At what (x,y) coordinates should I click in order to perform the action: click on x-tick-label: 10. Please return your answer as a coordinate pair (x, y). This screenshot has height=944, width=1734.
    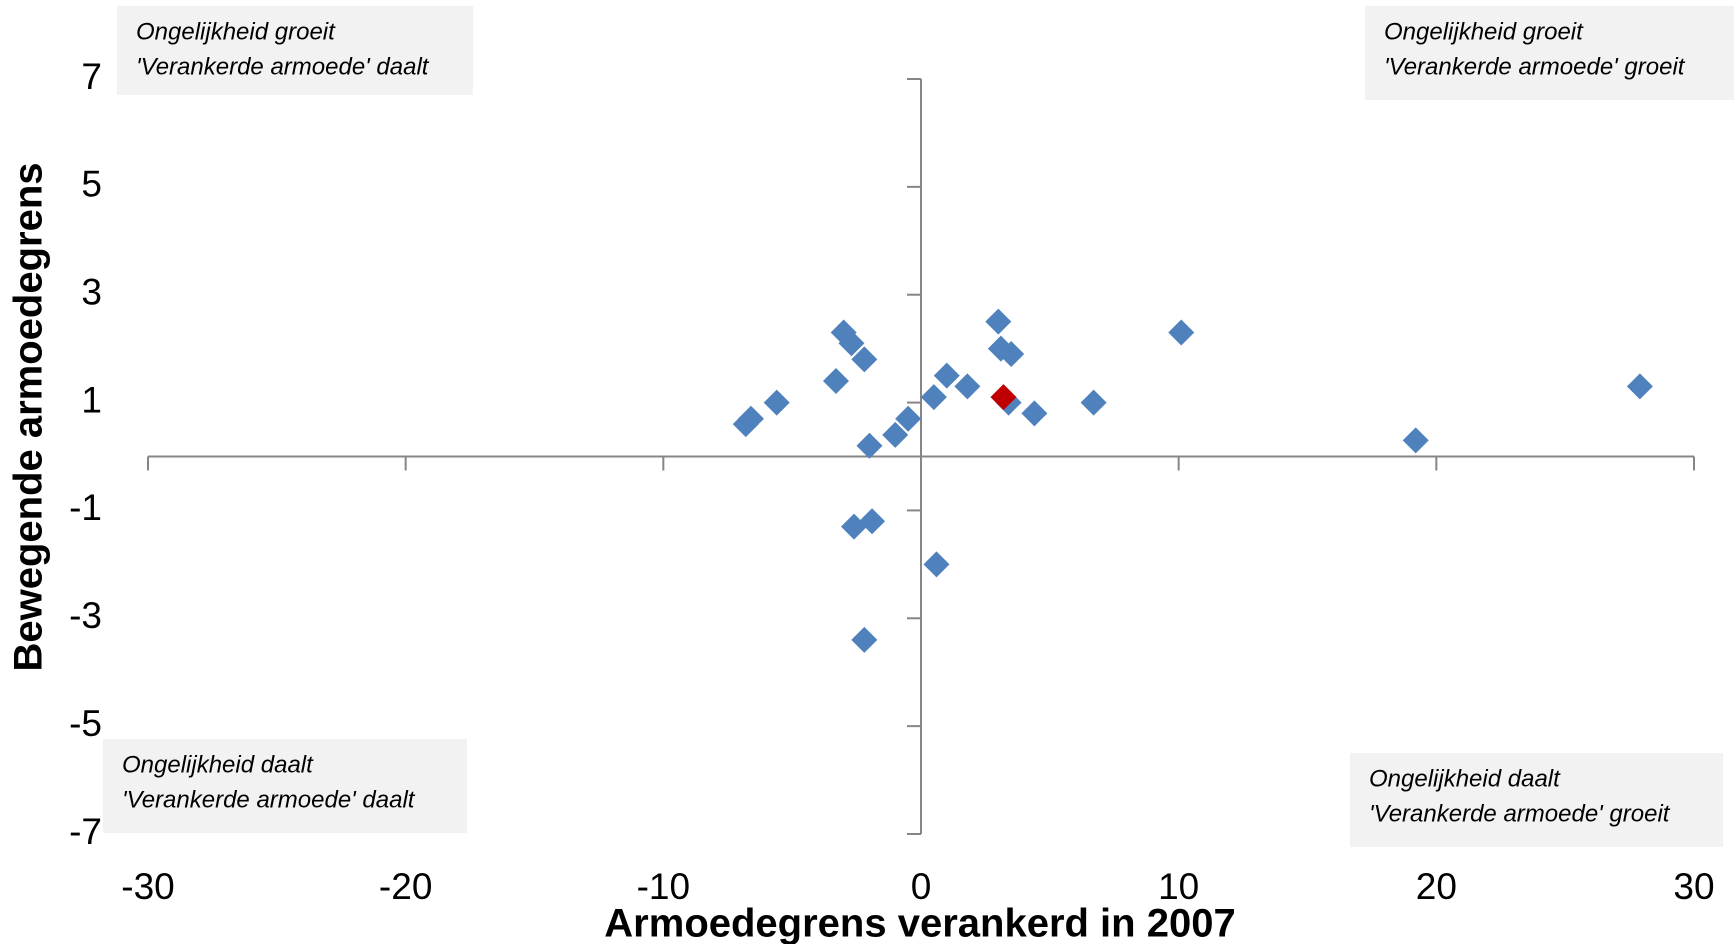
    Looking at the image, I should click on (1178, 886).